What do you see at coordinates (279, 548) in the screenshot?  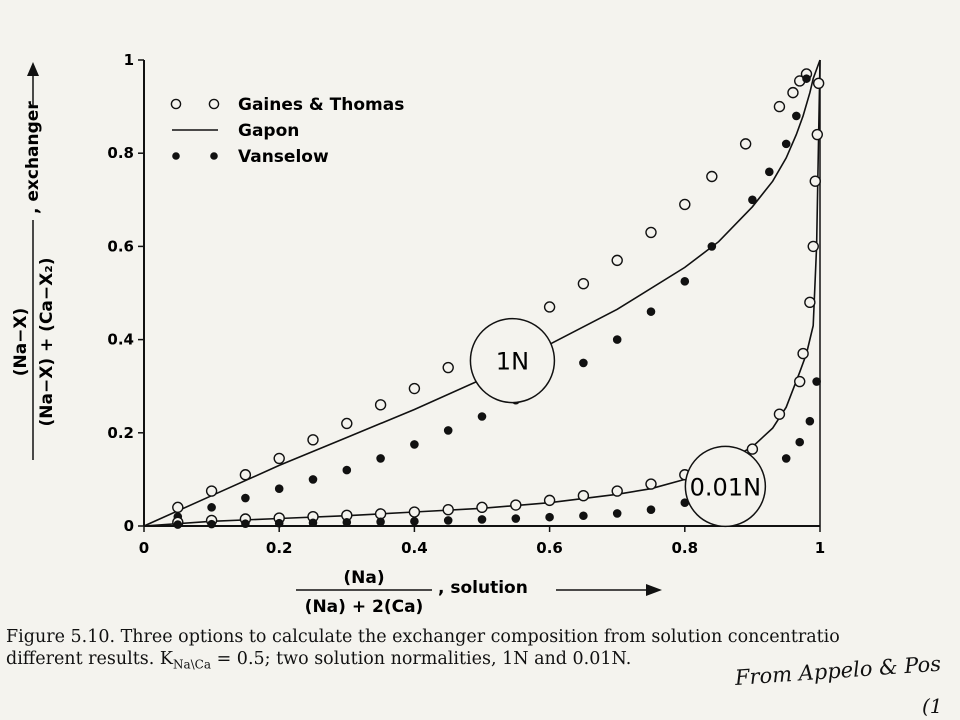 I see `x-tick-label: 0.2` at bounding box center [279, 548].